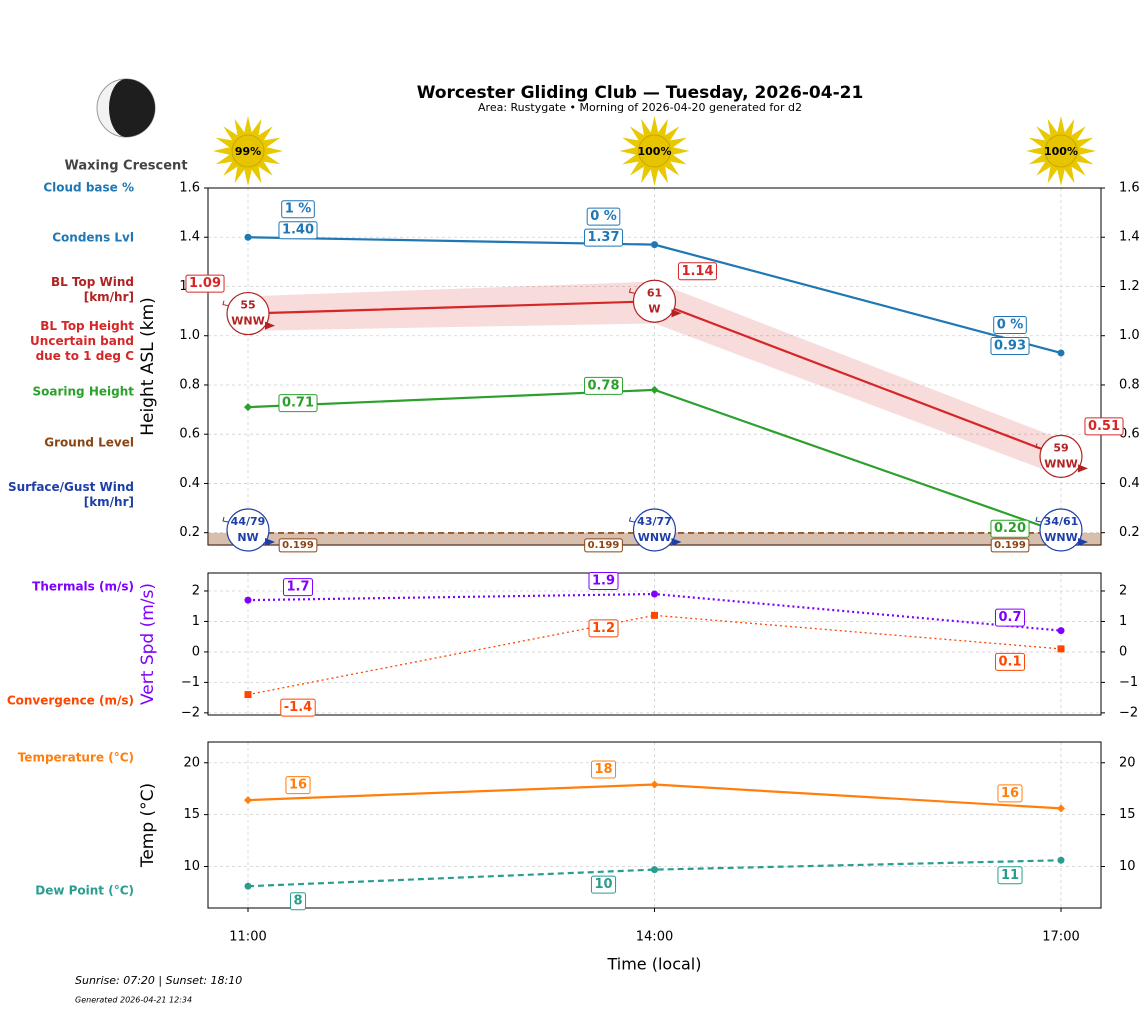  I want to click on data-label-text: 10, so click(603, 884).